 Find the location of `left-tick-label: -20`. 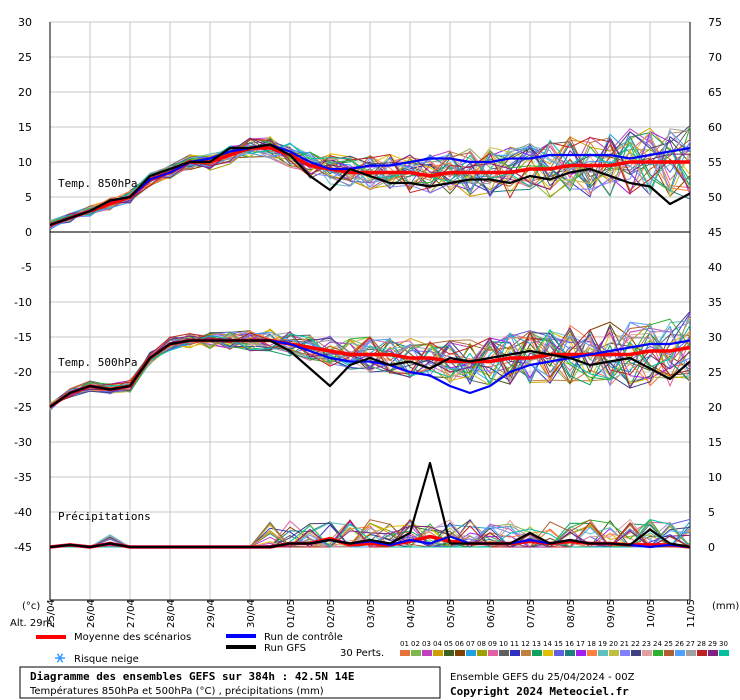

left-tick-label: -20 is located at coordinates (23, 372).